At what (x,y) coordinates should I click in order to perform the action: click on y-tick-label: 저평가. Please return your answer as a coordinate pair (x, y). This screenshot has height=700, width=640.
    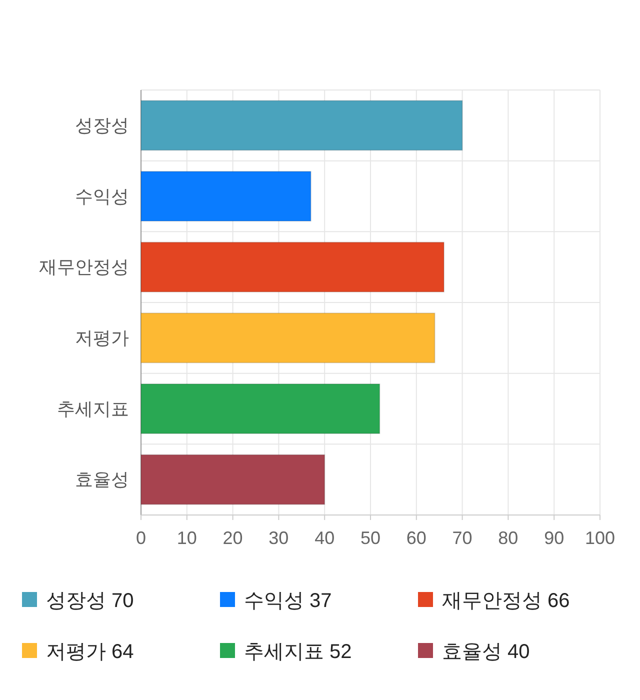
    Looking at the image, I should click on (102, 338).